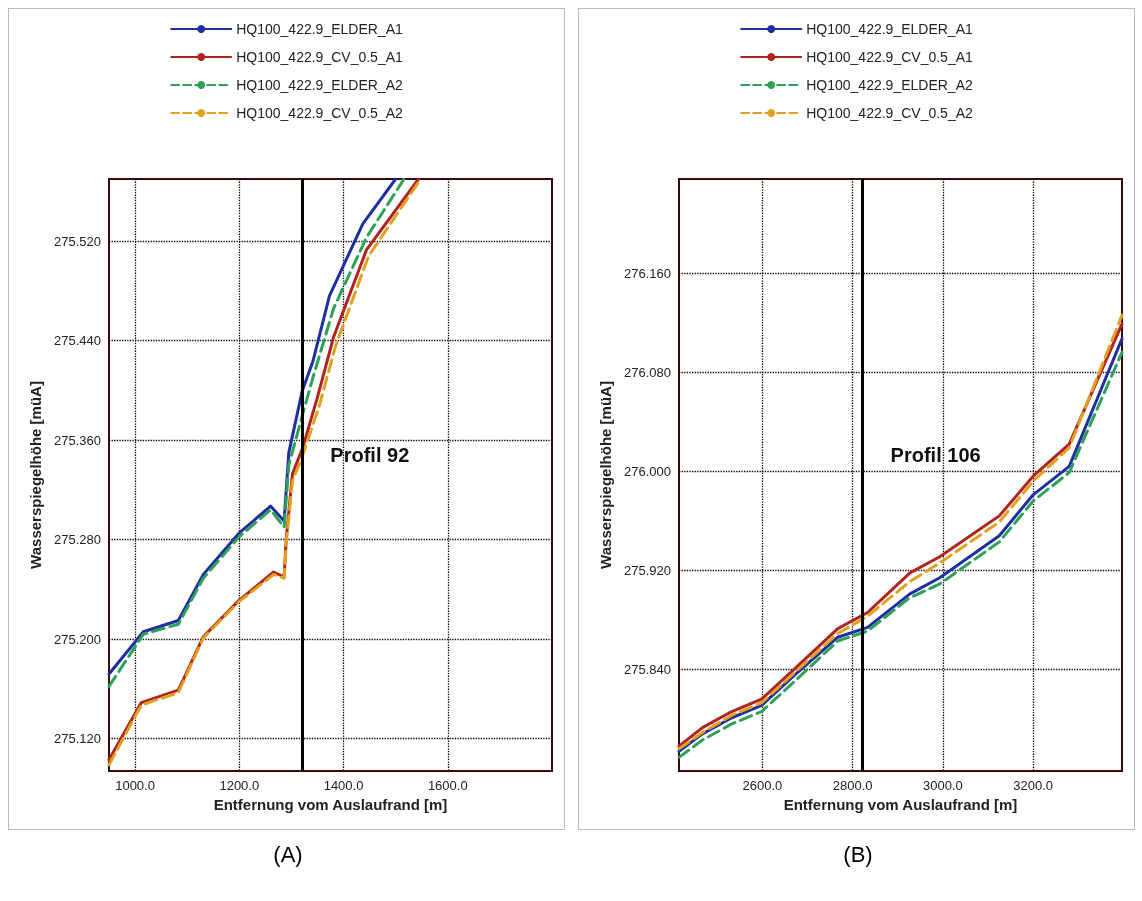 The width and height of the screenshot is (1142, 901). I want to click on x-tick-label: 2600.0, so click(762, 785).